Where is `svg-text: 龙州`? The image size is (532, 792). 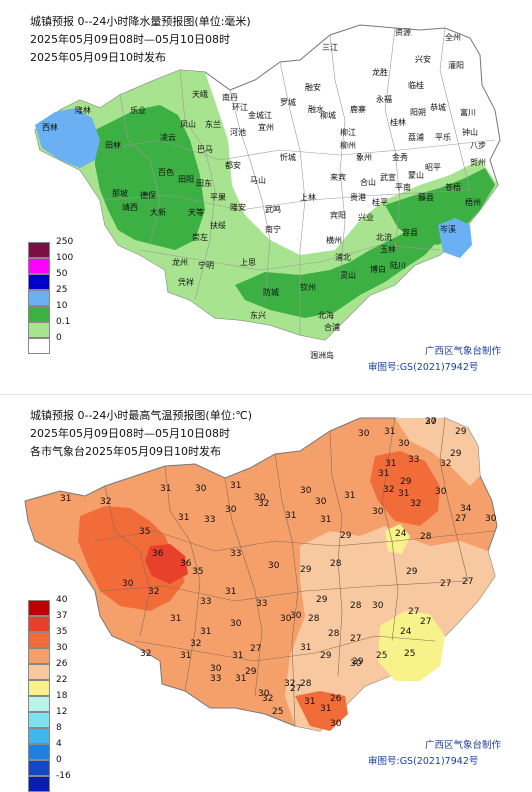
svg-text: 龙州 is located at coordinates (180, 262).